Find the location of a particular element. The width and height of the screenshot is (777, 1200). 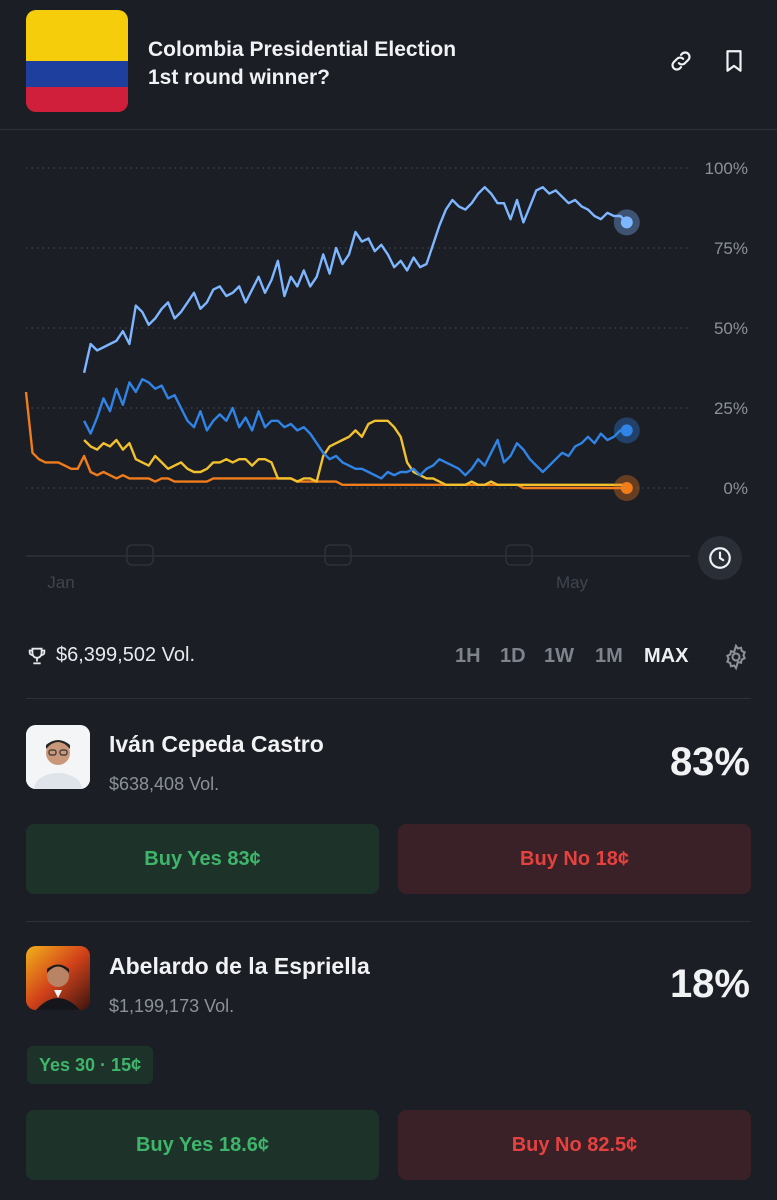

range-1h: 1H is located at coordinates (468, 656).